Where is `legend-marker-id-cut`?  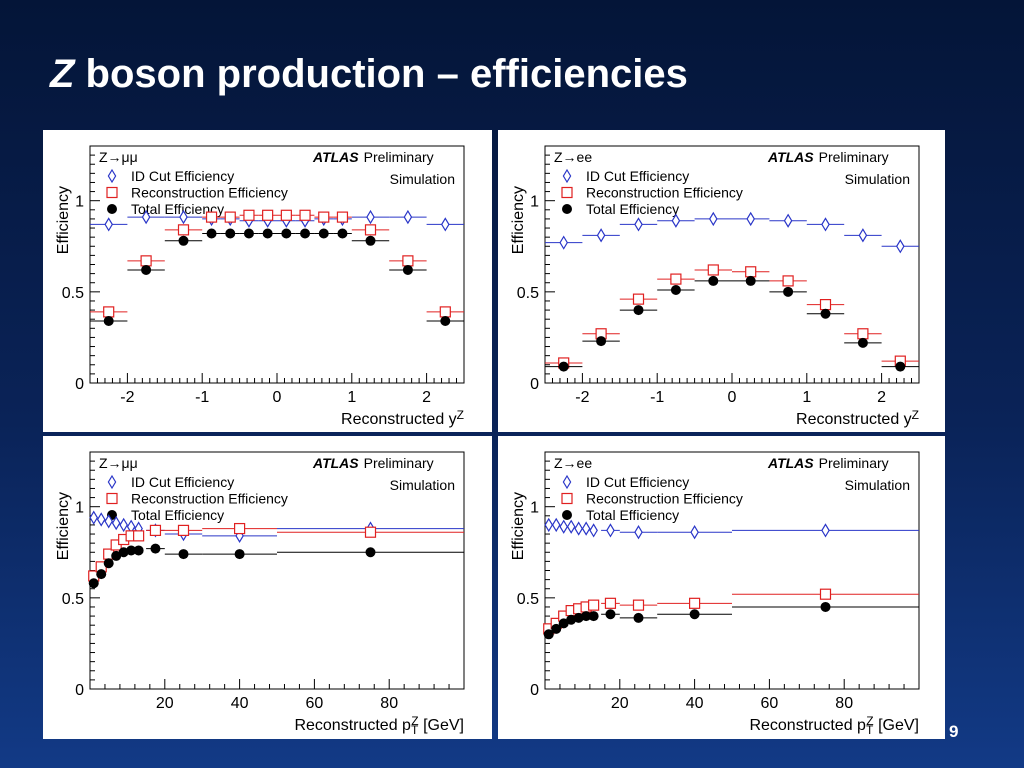 legend-marker-id-cut is located at coordinates (567, 176).